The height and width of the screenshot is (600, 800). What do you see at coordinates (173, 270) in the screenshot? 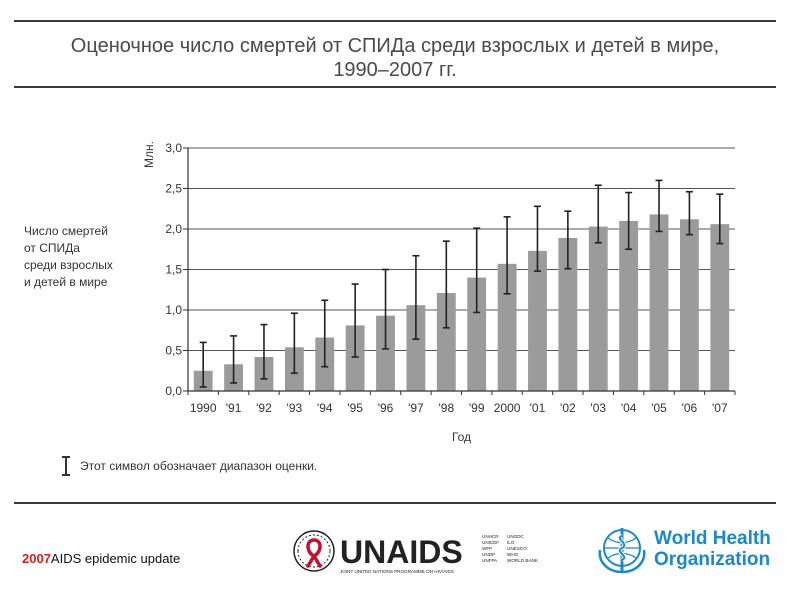
I see `y-tick-label: 1,5` at bounding box center [173, 270].